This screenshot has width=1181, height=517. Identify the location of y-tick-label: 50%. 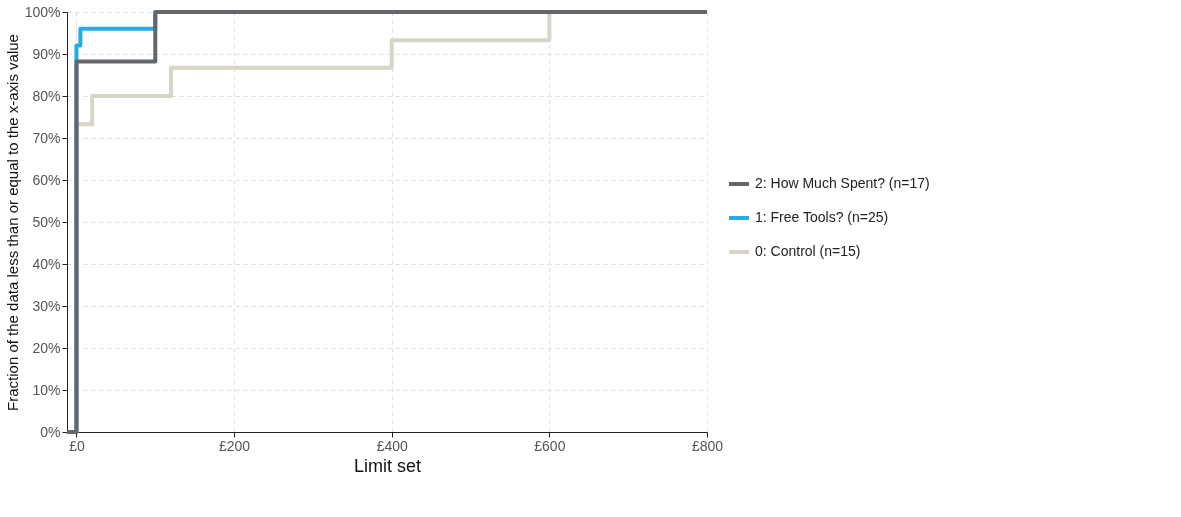
(46, 221).